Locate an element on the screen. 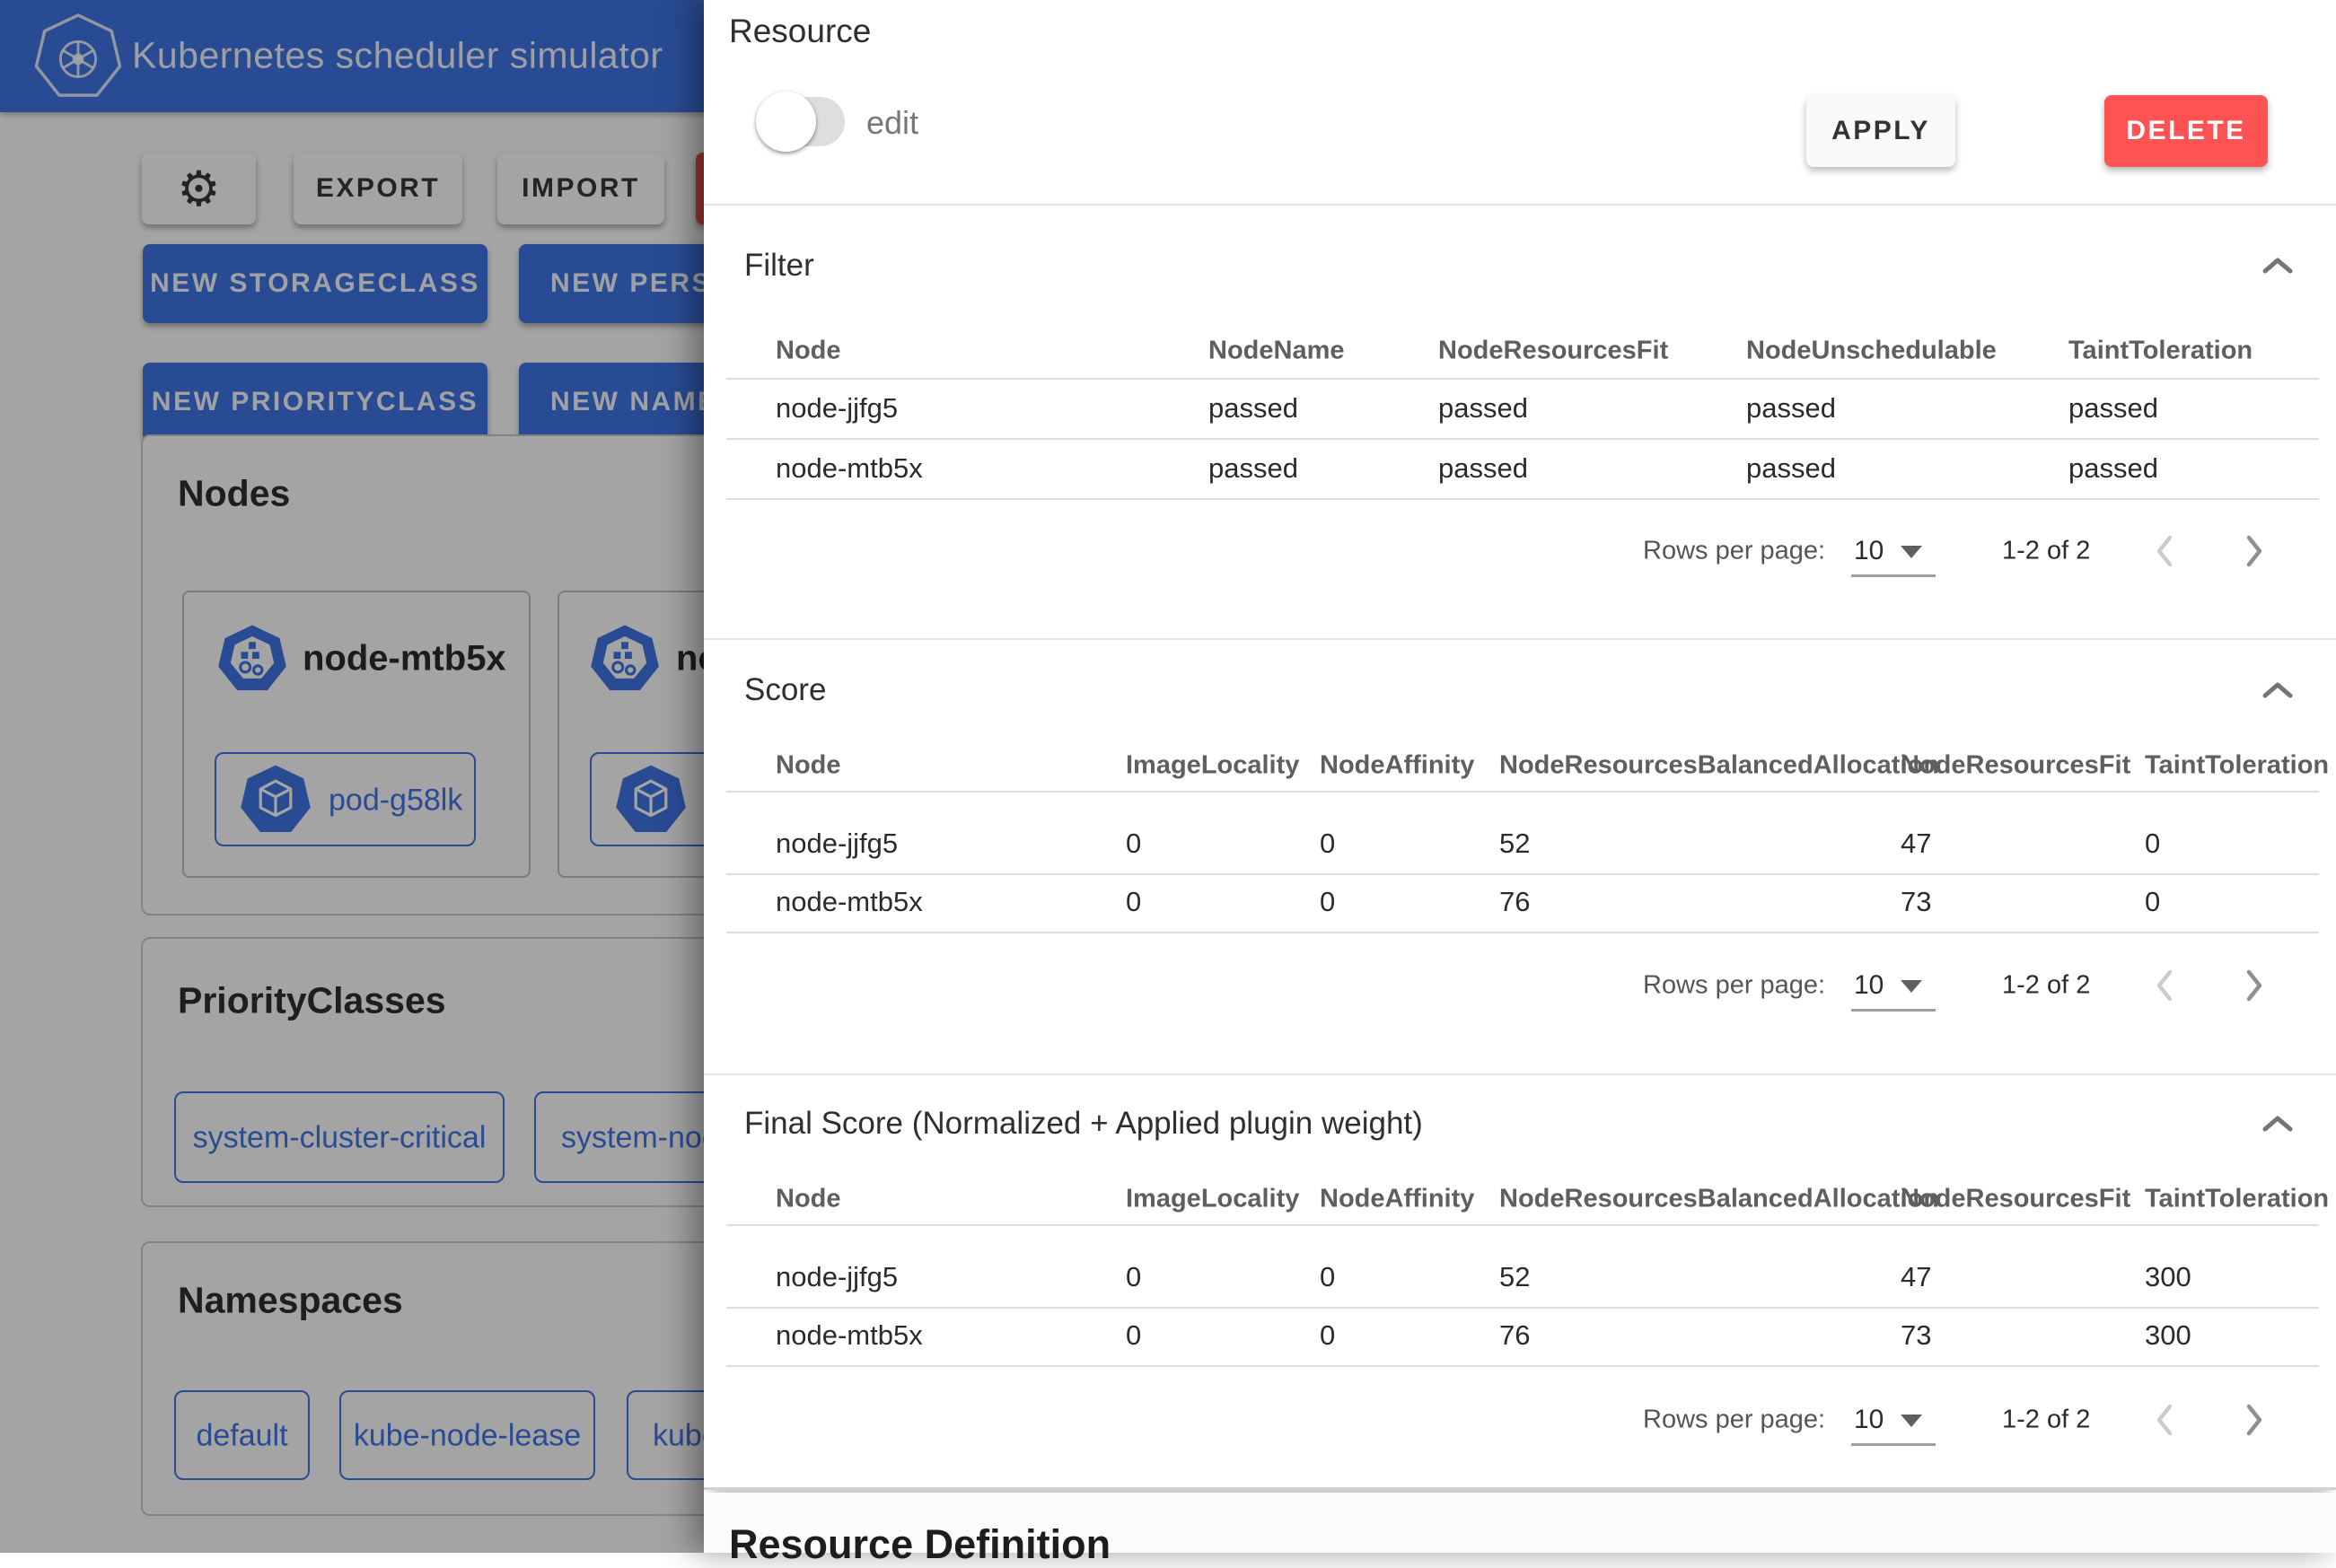  resource-definition-section: Resource Definition is located at coordinates (1520, 1523).